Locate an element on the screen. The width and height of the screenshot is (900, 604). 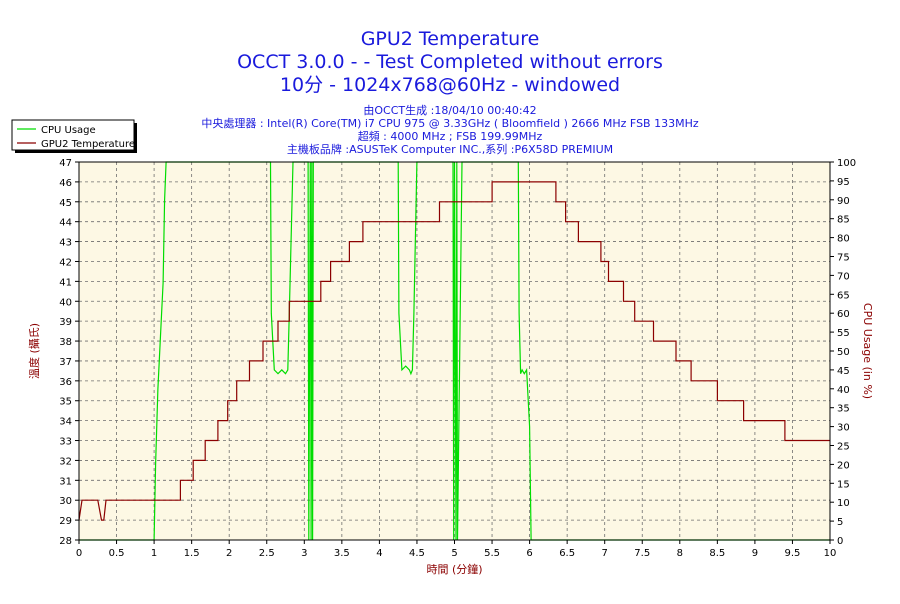
y2-tick-label: 35 is located at coordinates (843, 409).